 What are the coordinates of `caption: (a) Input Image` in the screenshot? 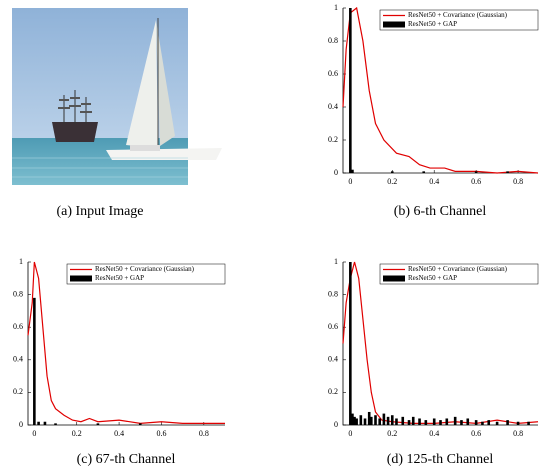 It's located at (99, 211).